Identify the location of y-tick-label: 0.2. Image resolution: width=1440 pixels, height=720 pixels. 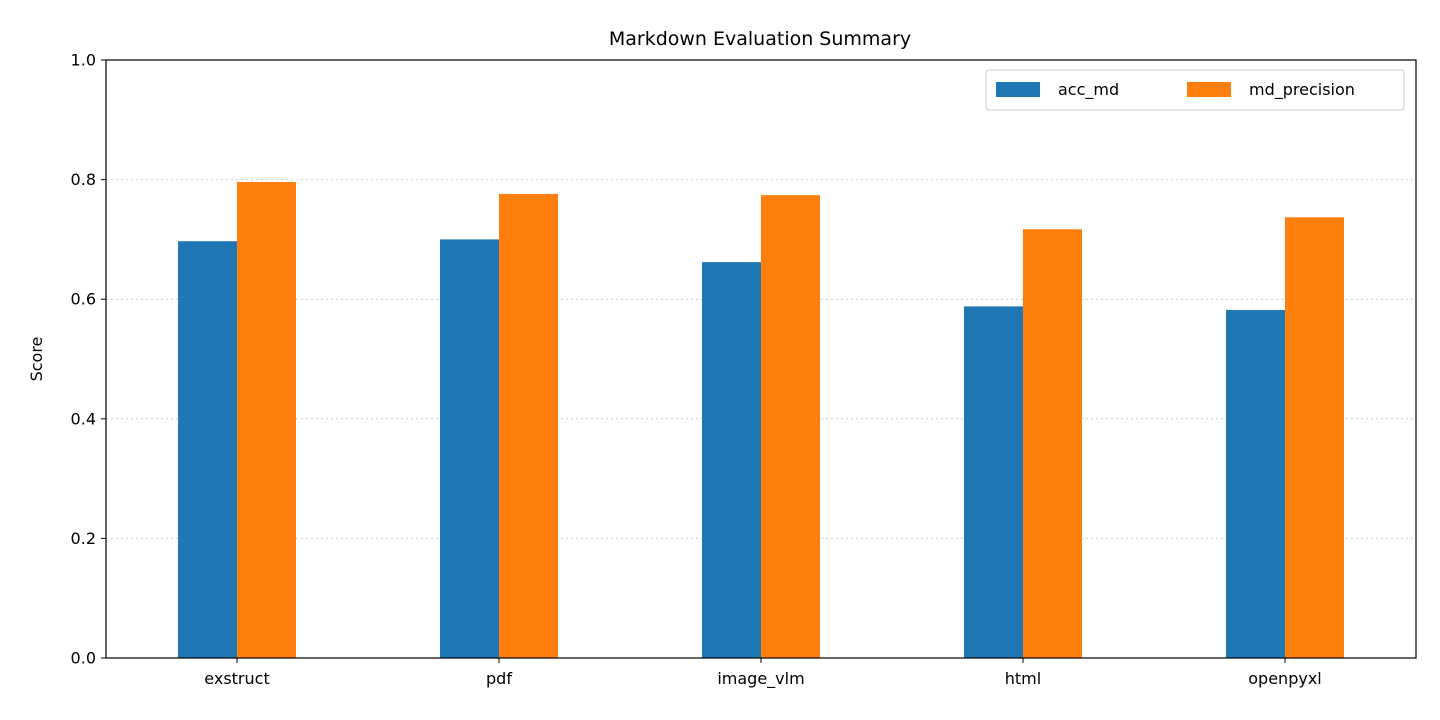
(83, 538).